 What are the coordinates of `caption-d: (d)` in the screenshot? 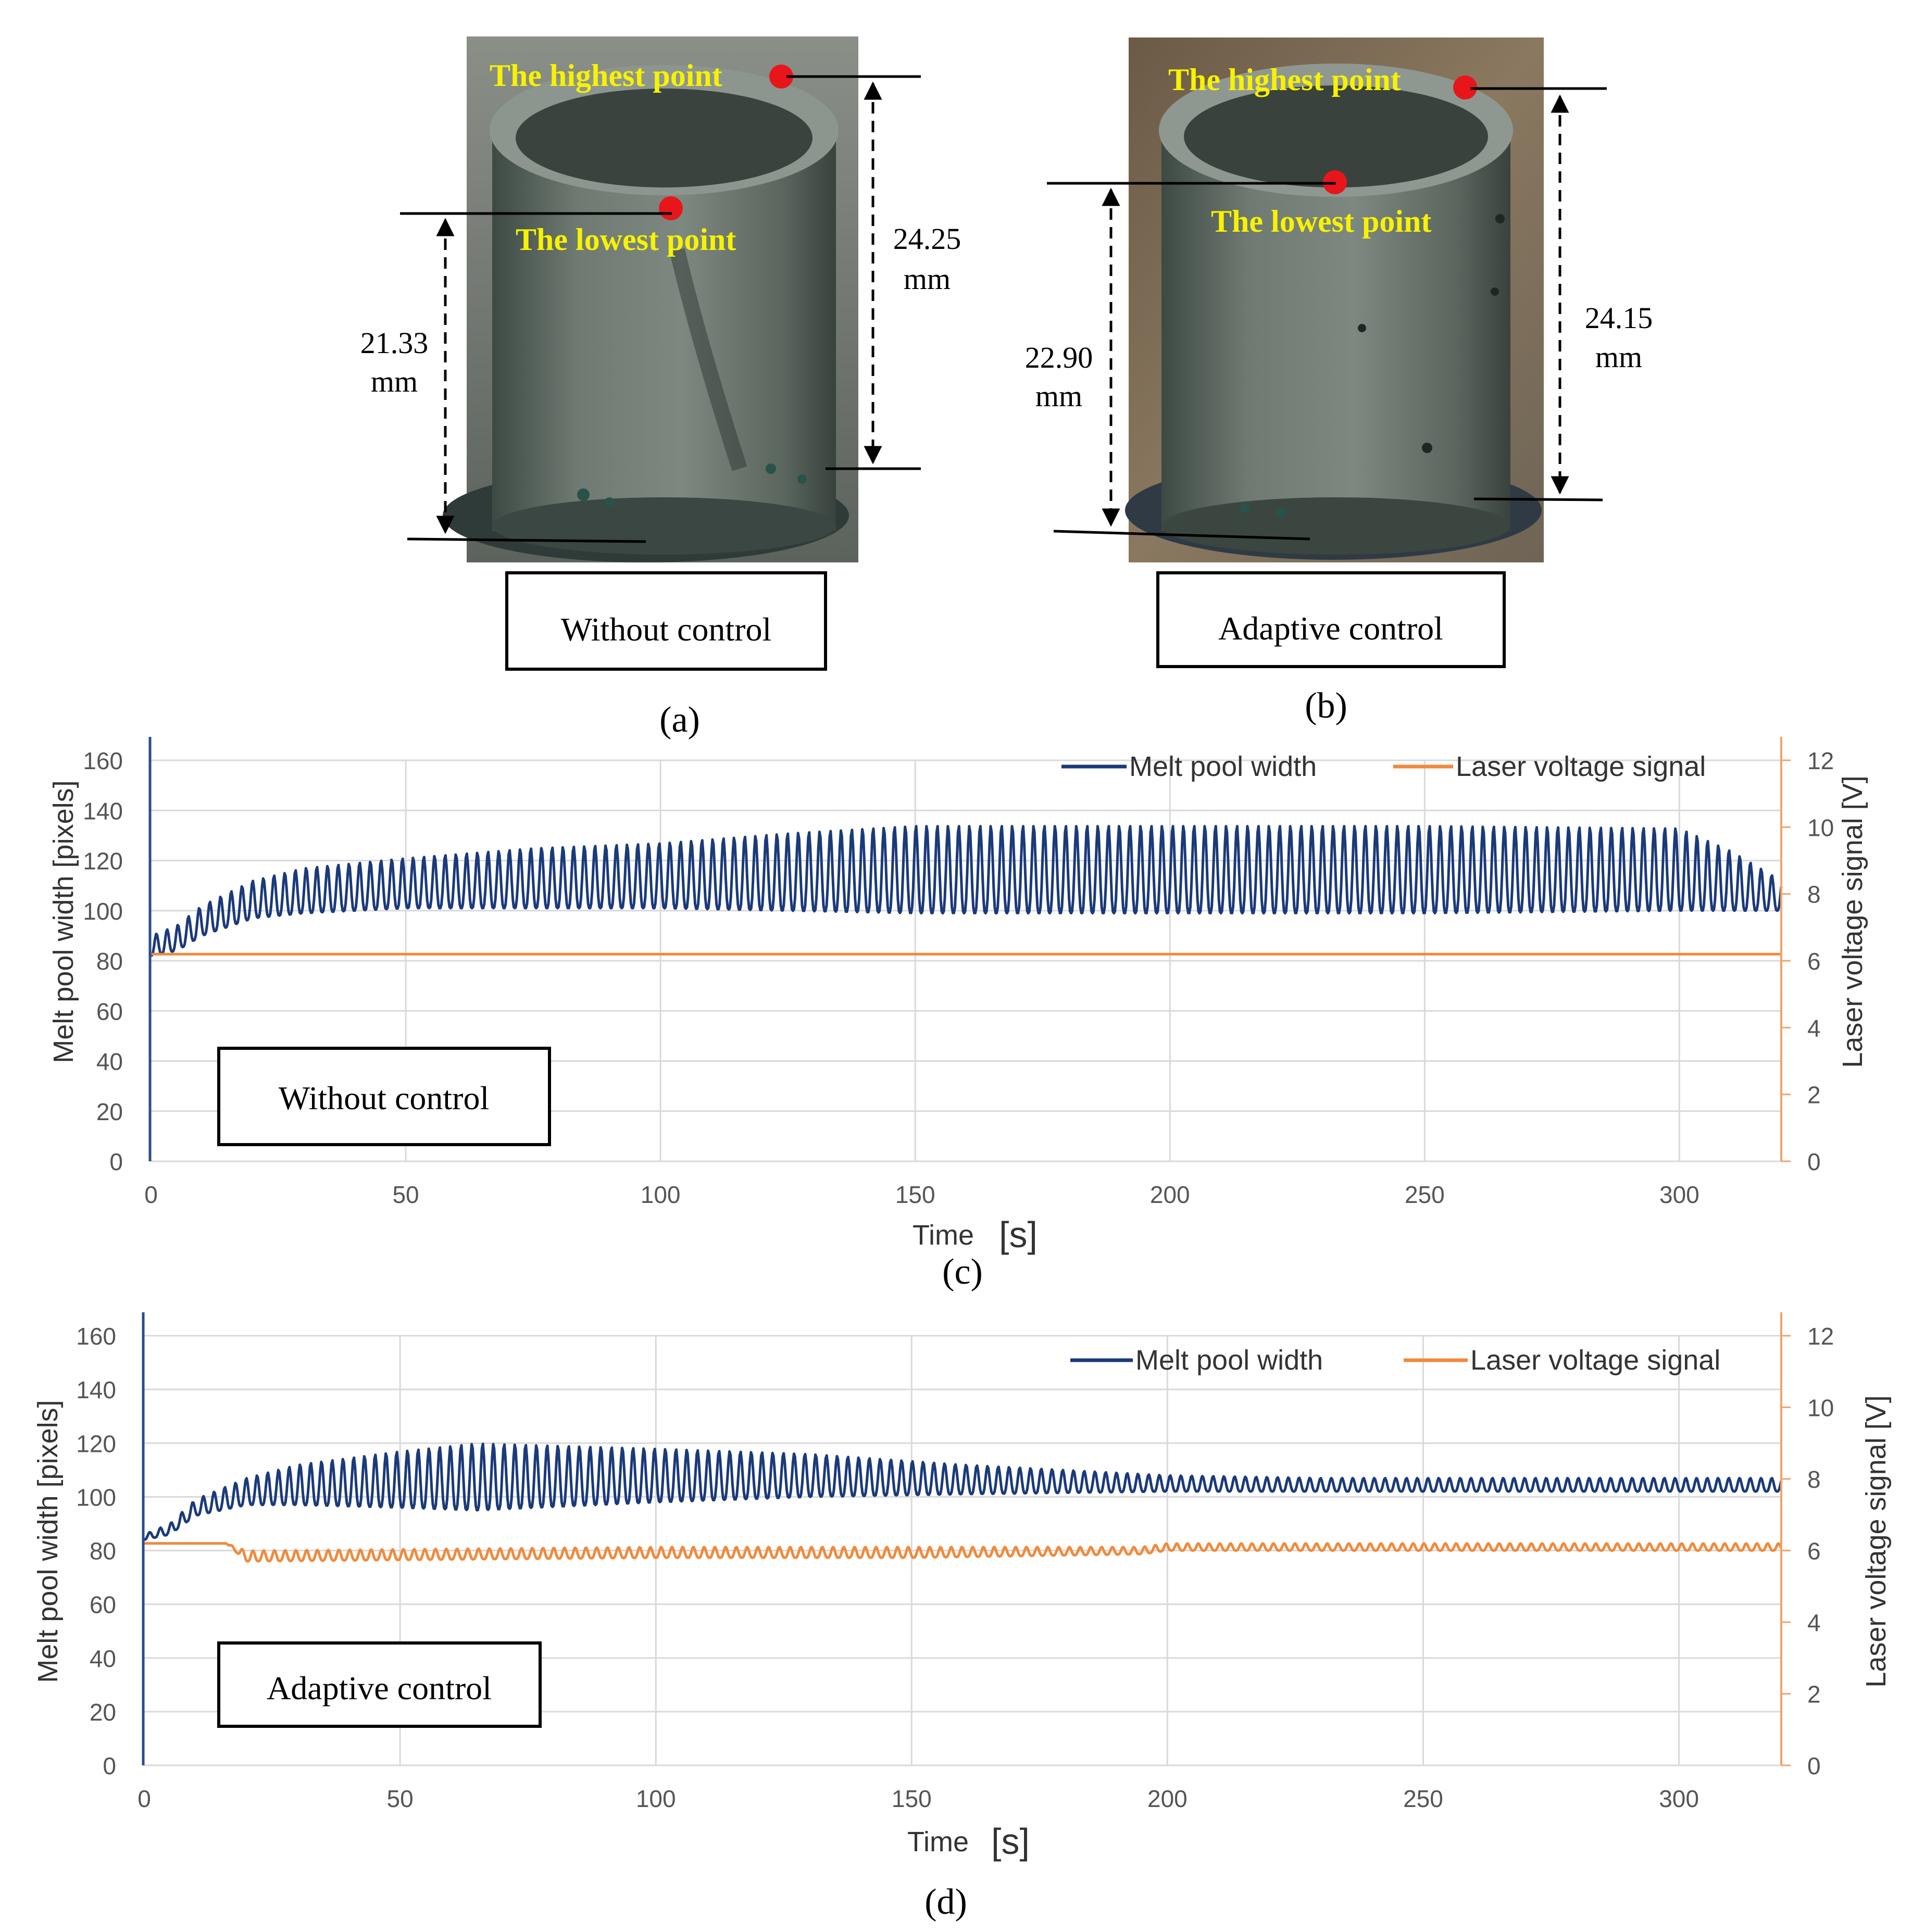 It's located at (945, 1902).